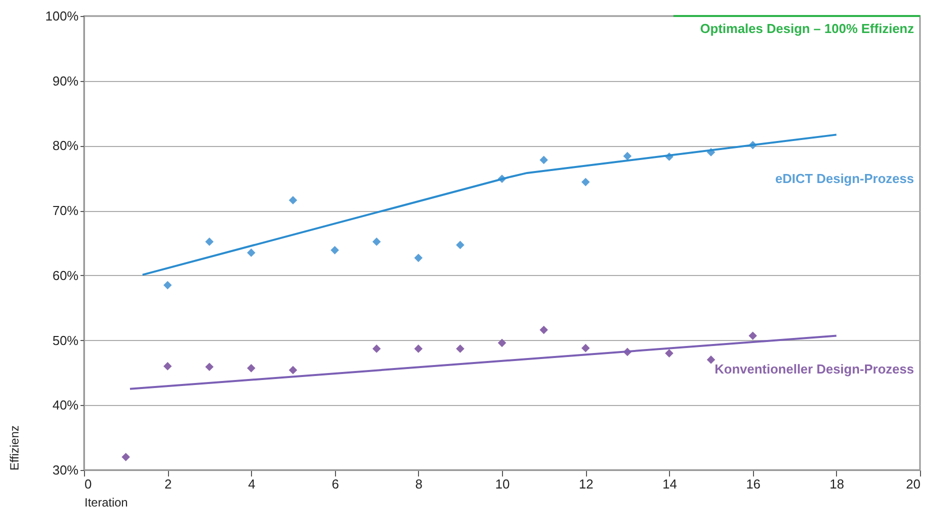 The height and width of the screenshot is (520, 928). I want to click on x-axis-title: Iteration, so click(106, 503).